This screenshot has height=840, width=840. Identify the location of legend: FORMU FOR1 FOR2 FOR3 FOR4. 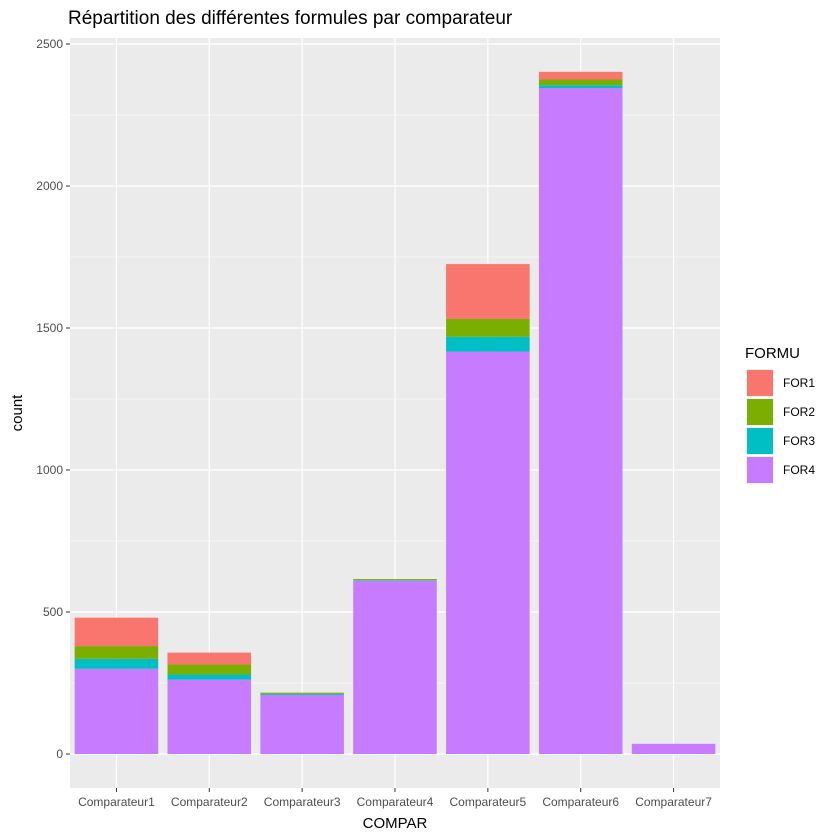
(780, 414).